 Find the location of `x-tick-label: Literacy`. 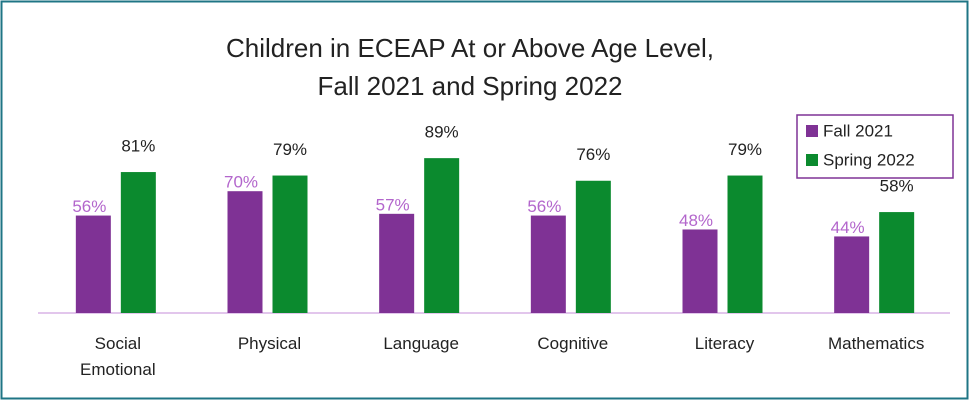

x-tick-label: Literacy is located at coordinates (724, 343).